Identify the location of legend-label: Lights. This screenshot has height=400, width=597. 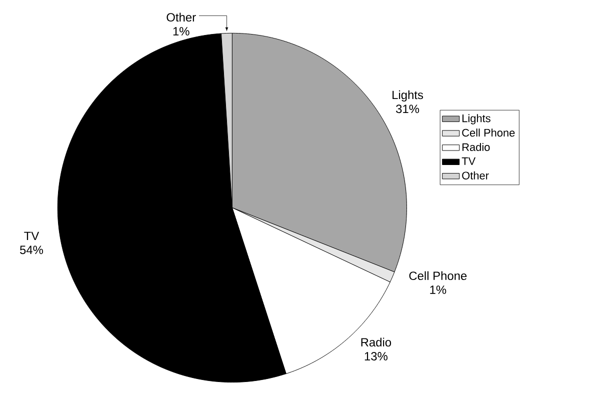
(476, 119).